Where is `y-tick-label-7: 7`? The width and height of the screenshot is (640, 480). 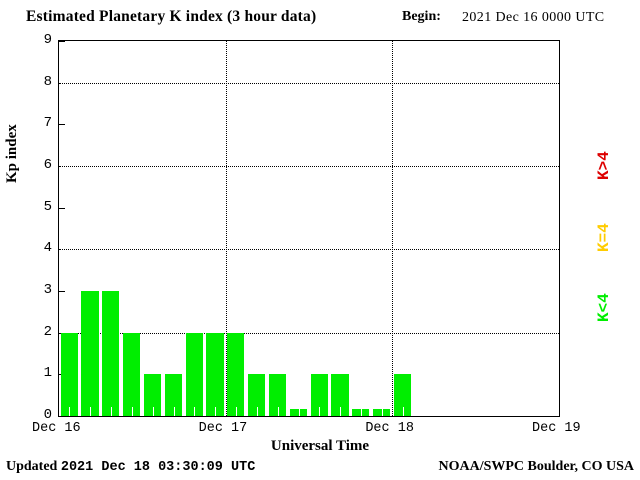
y-tick-label-7: 7 is located at coordinates (47, 123).